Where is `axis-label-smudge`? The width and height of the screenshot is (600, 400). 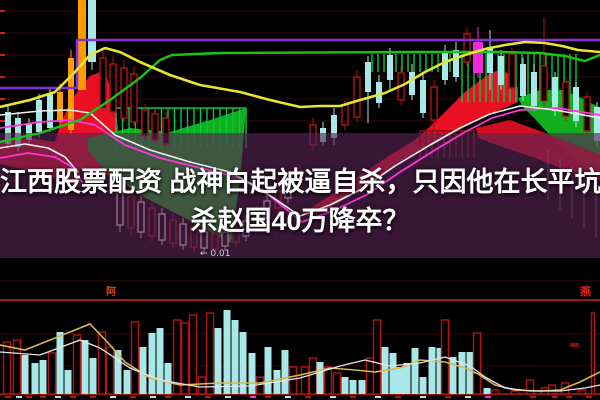
axis-label-smudge is located at coordinates (574, 345).